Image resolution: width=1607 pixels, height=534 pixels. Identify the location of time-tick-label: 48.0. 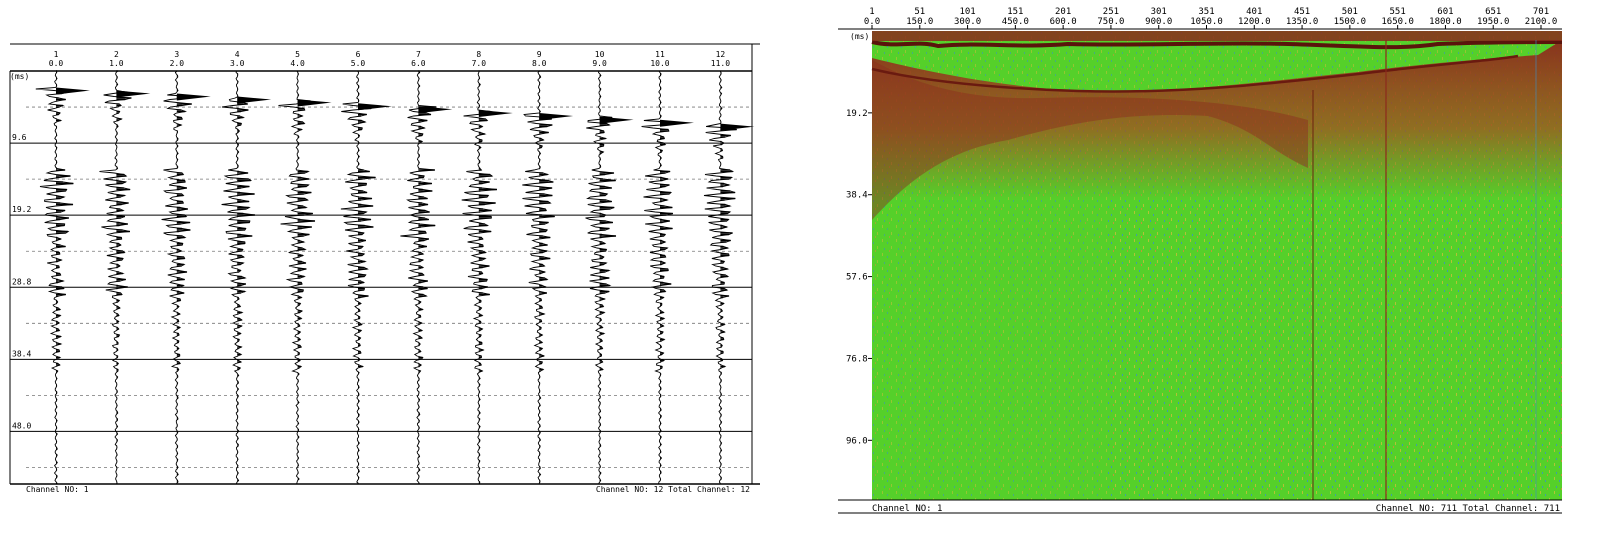
(21, 425).